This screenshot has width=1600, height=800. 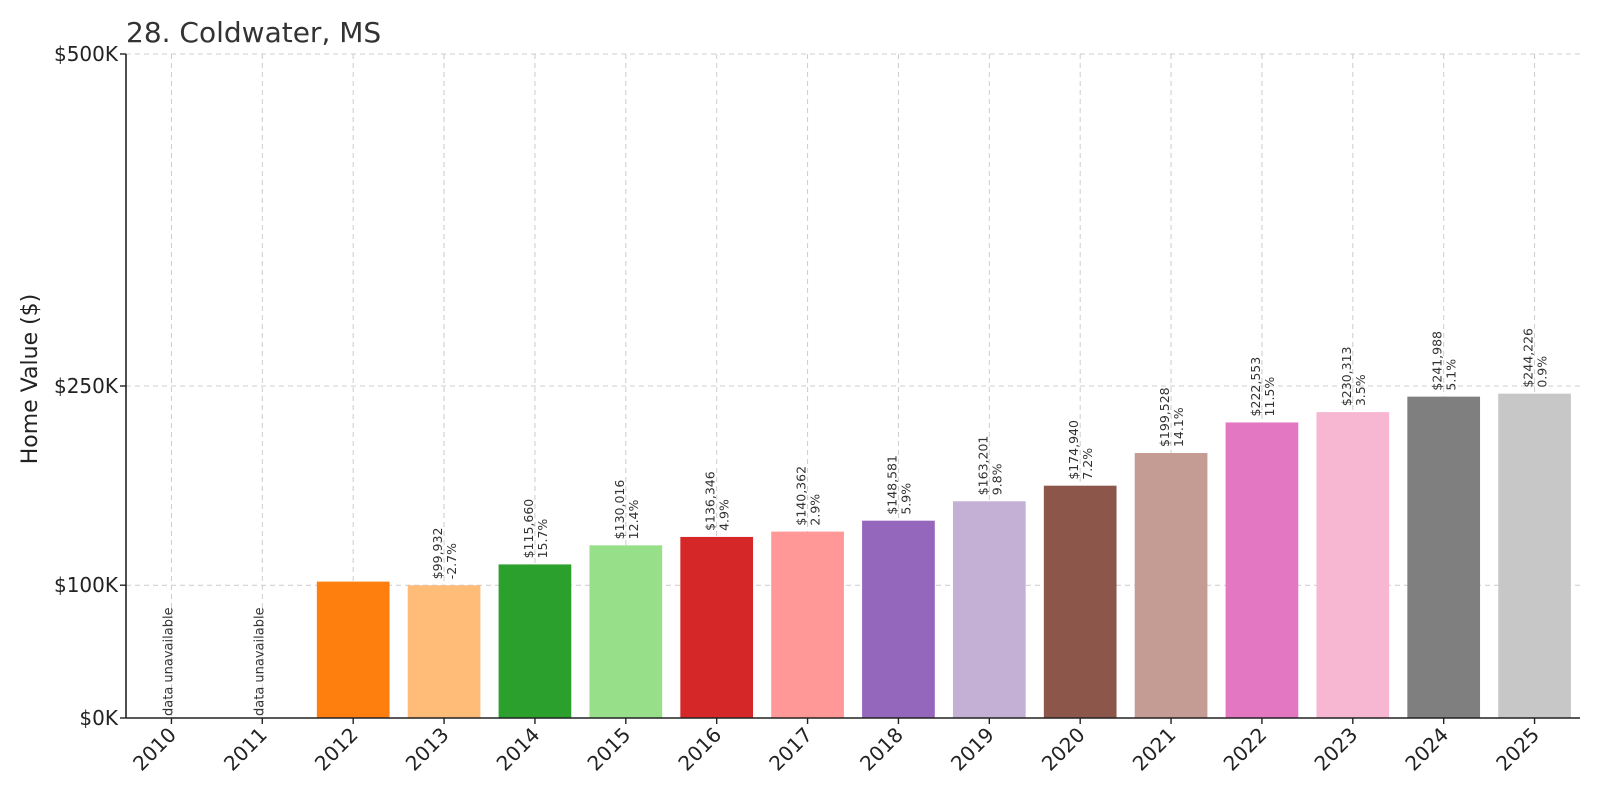 I want to click on change-label: 0.9%, so click(x=1542, y=372).